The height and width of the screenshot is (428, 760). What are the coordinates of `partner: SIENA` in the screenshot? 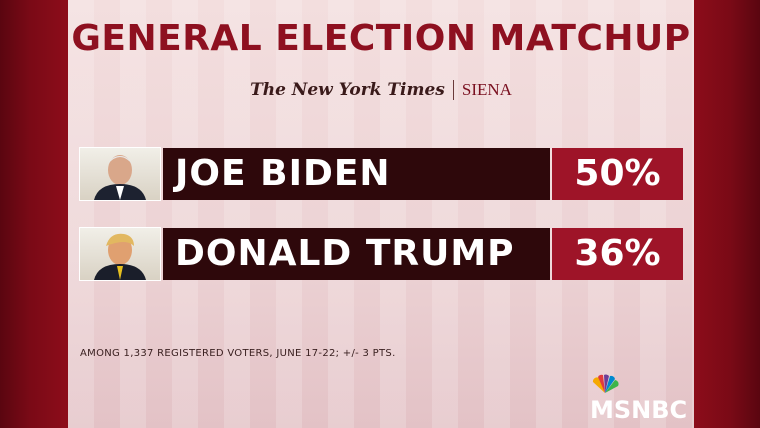 It's located at (486, 89).